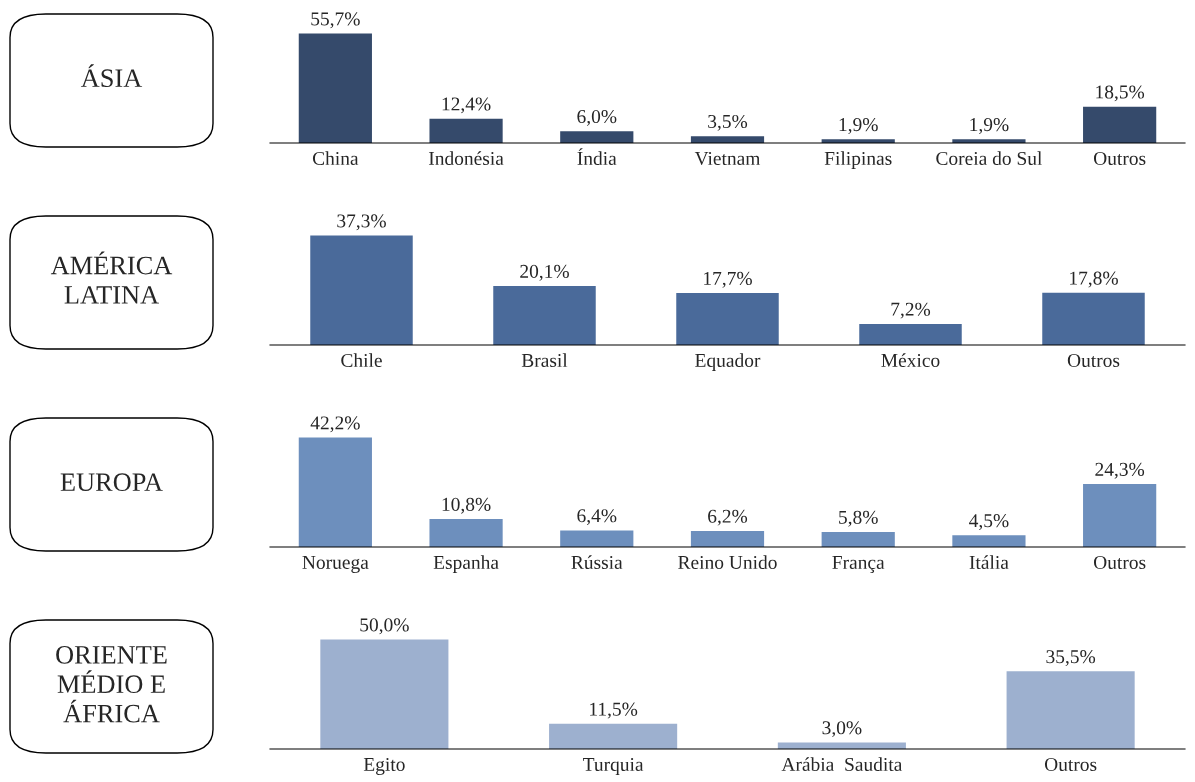 This screenshot has height=782, width=1195. What do you see at coordinates (335, 158) in the screenshot?
I see `x-tick-label: China` at bounding box center [335, 158].